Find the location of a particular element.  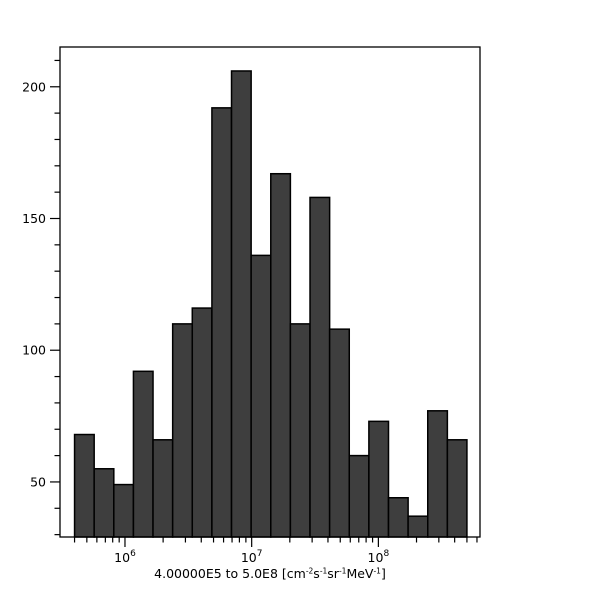

y-tick-label: 200 is located at coordinates (34, 86).